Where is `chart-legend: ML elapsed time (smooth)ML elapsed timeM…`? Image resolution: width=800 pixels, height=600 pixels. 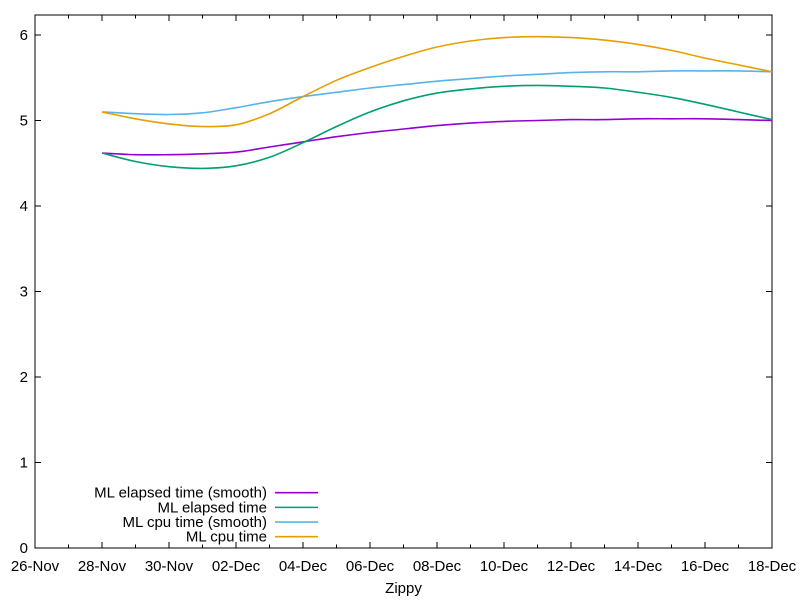 chart-legend: ML elapsed time (smooth)ML elapsed timeM… is located at coordinates (206, 515).